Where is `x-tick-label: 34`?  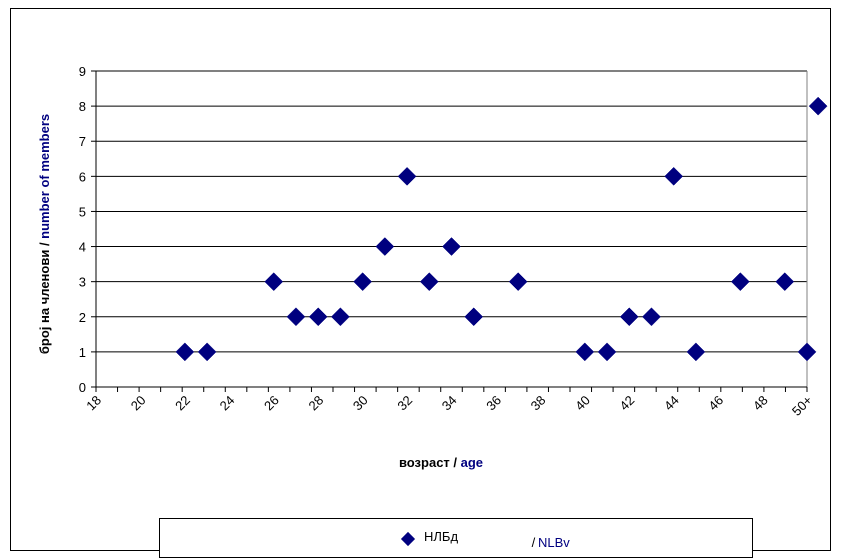
x-tick-label: 34 is located at coordinates (449, 403).